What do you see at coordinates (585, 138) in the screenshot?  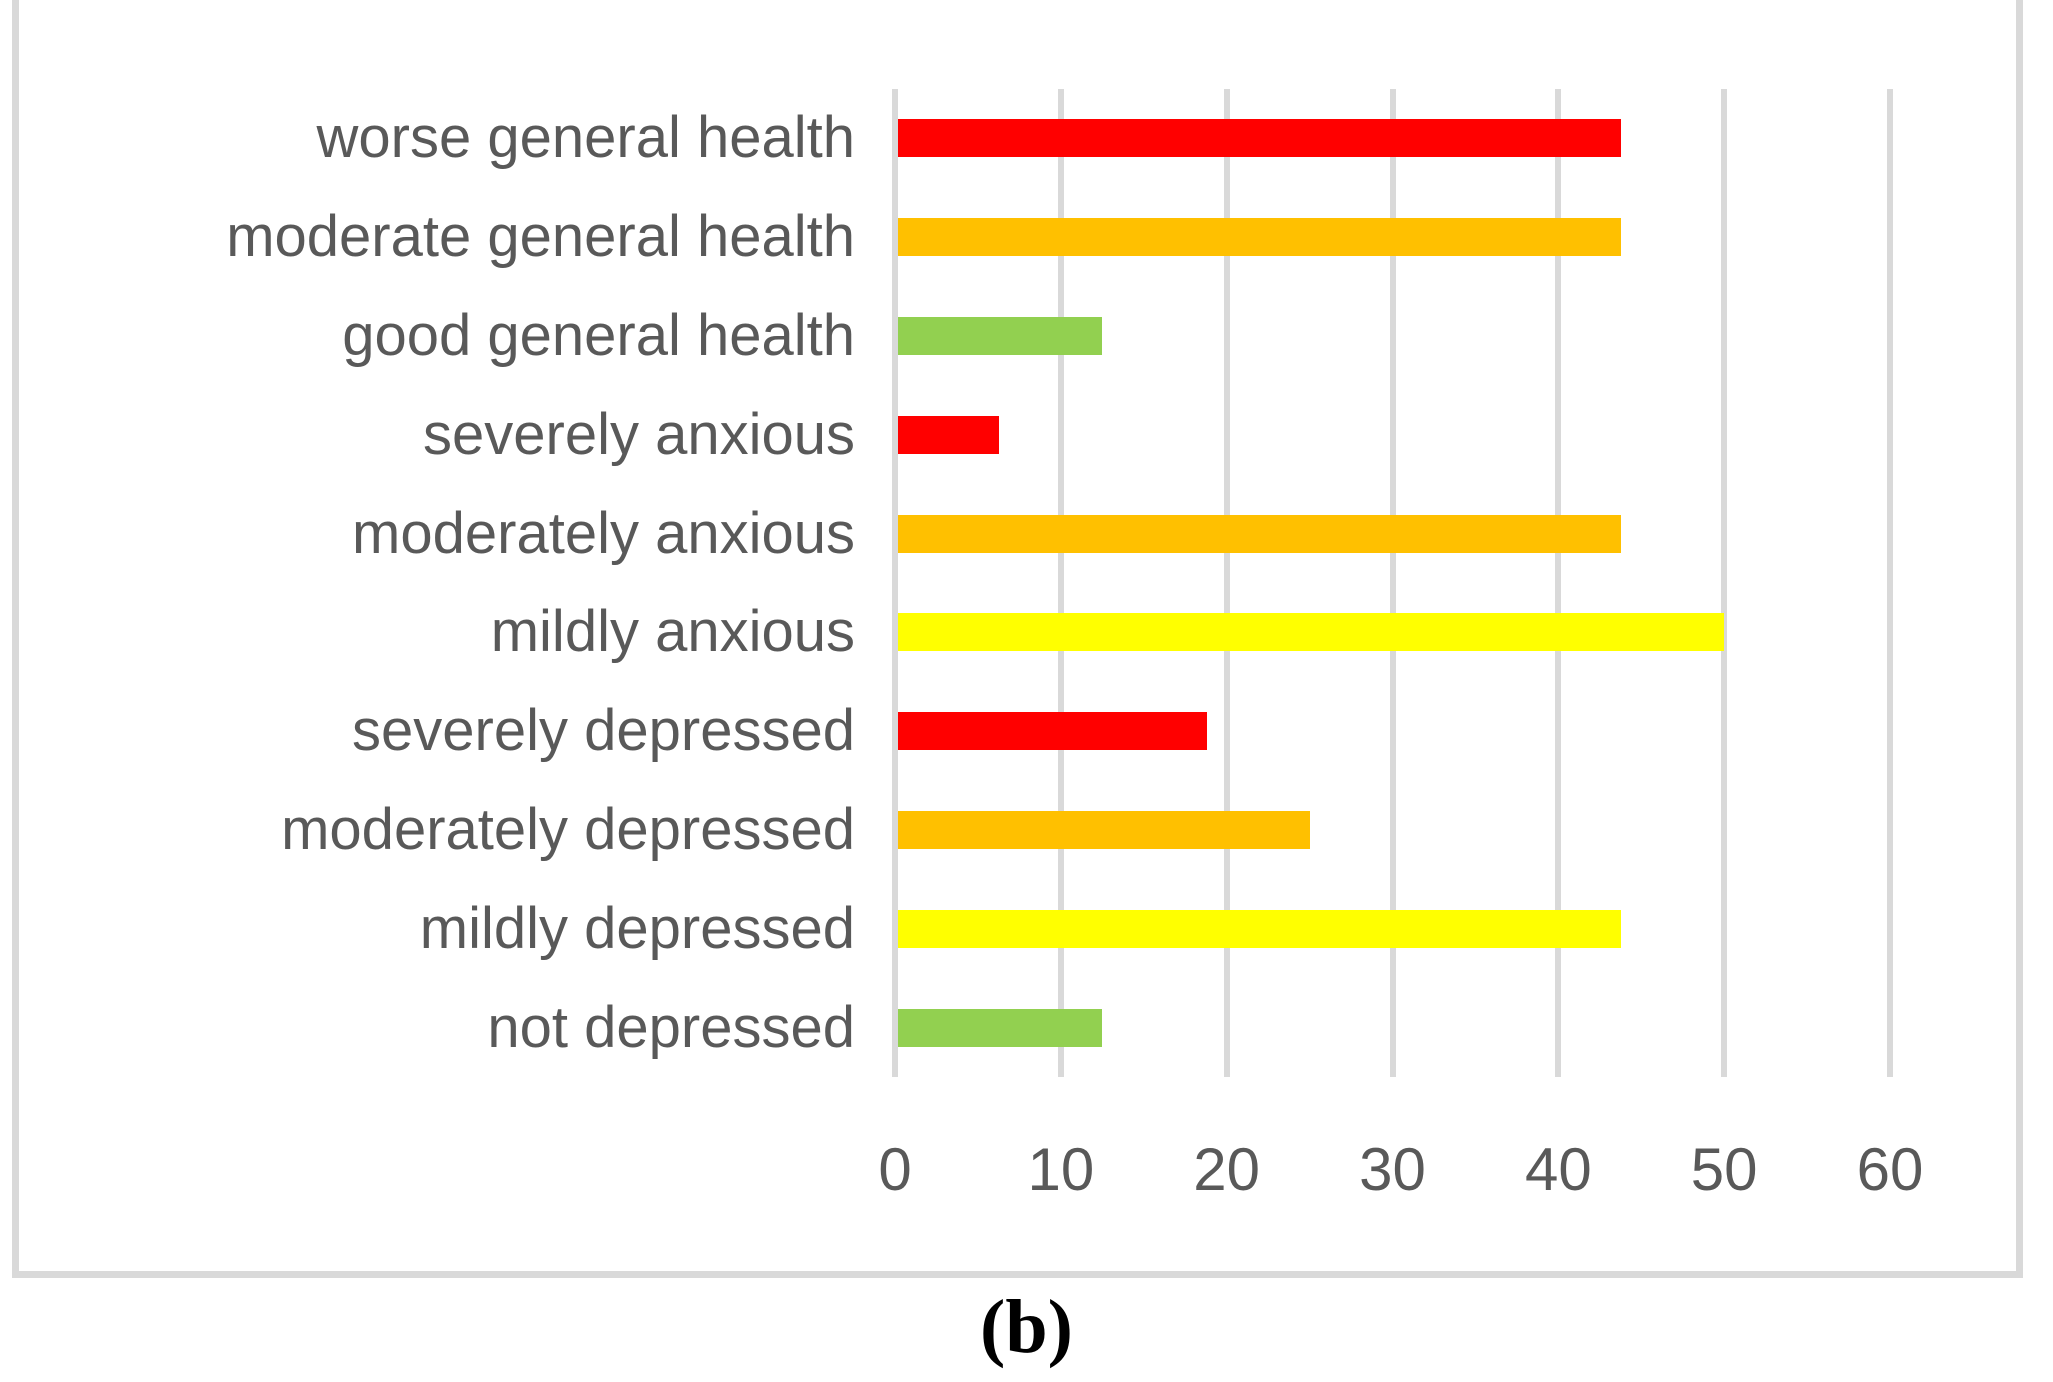 I see `category-label-worse-general-health: worse general health` at bounding box center [585, 138].